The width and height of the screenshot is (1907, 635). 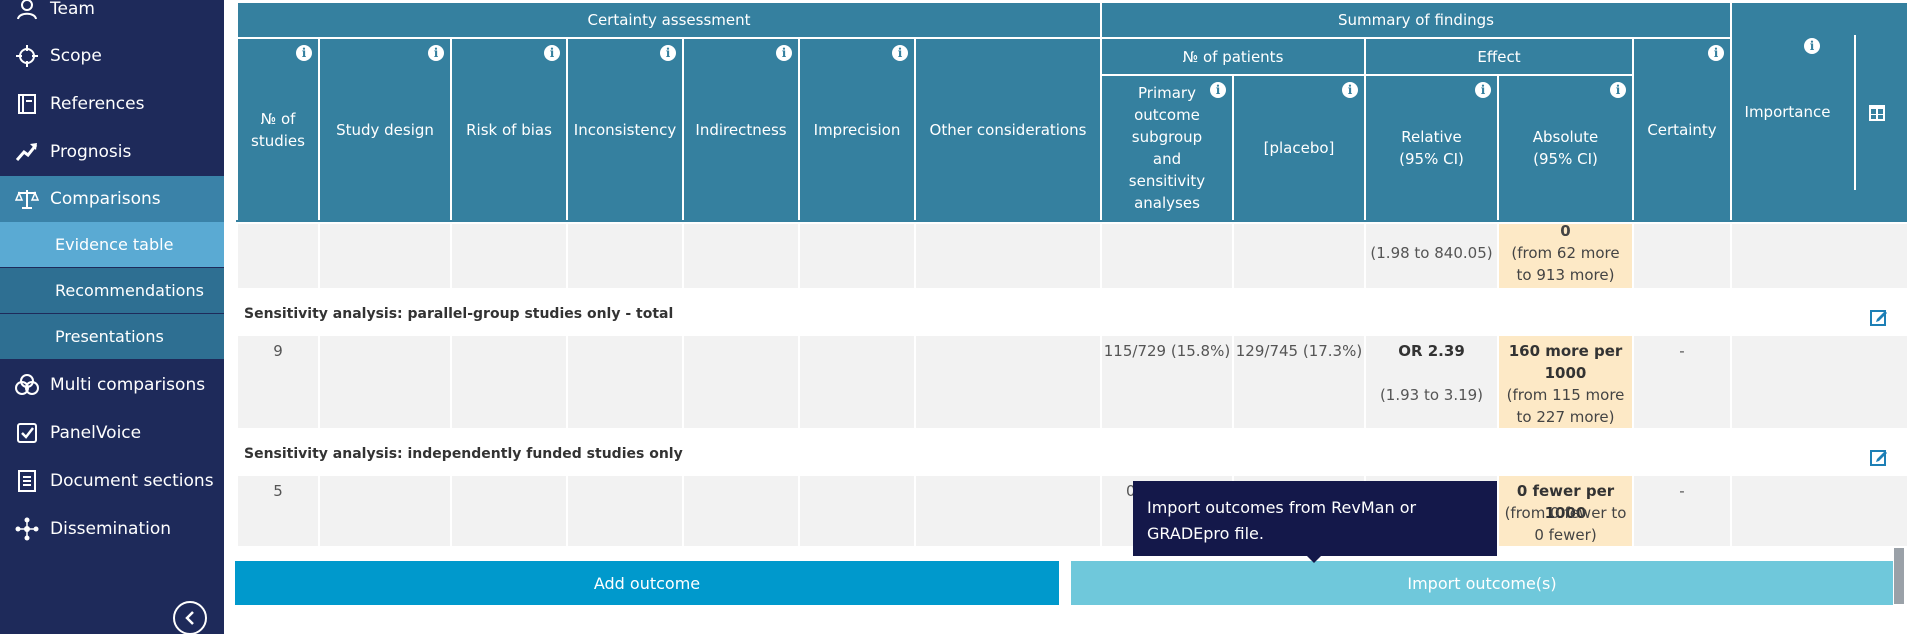 What do you see at coordinates (72, 9) in the screenshot?
I see `sidebar-item-label: Team` at bounding box center [72, 9].